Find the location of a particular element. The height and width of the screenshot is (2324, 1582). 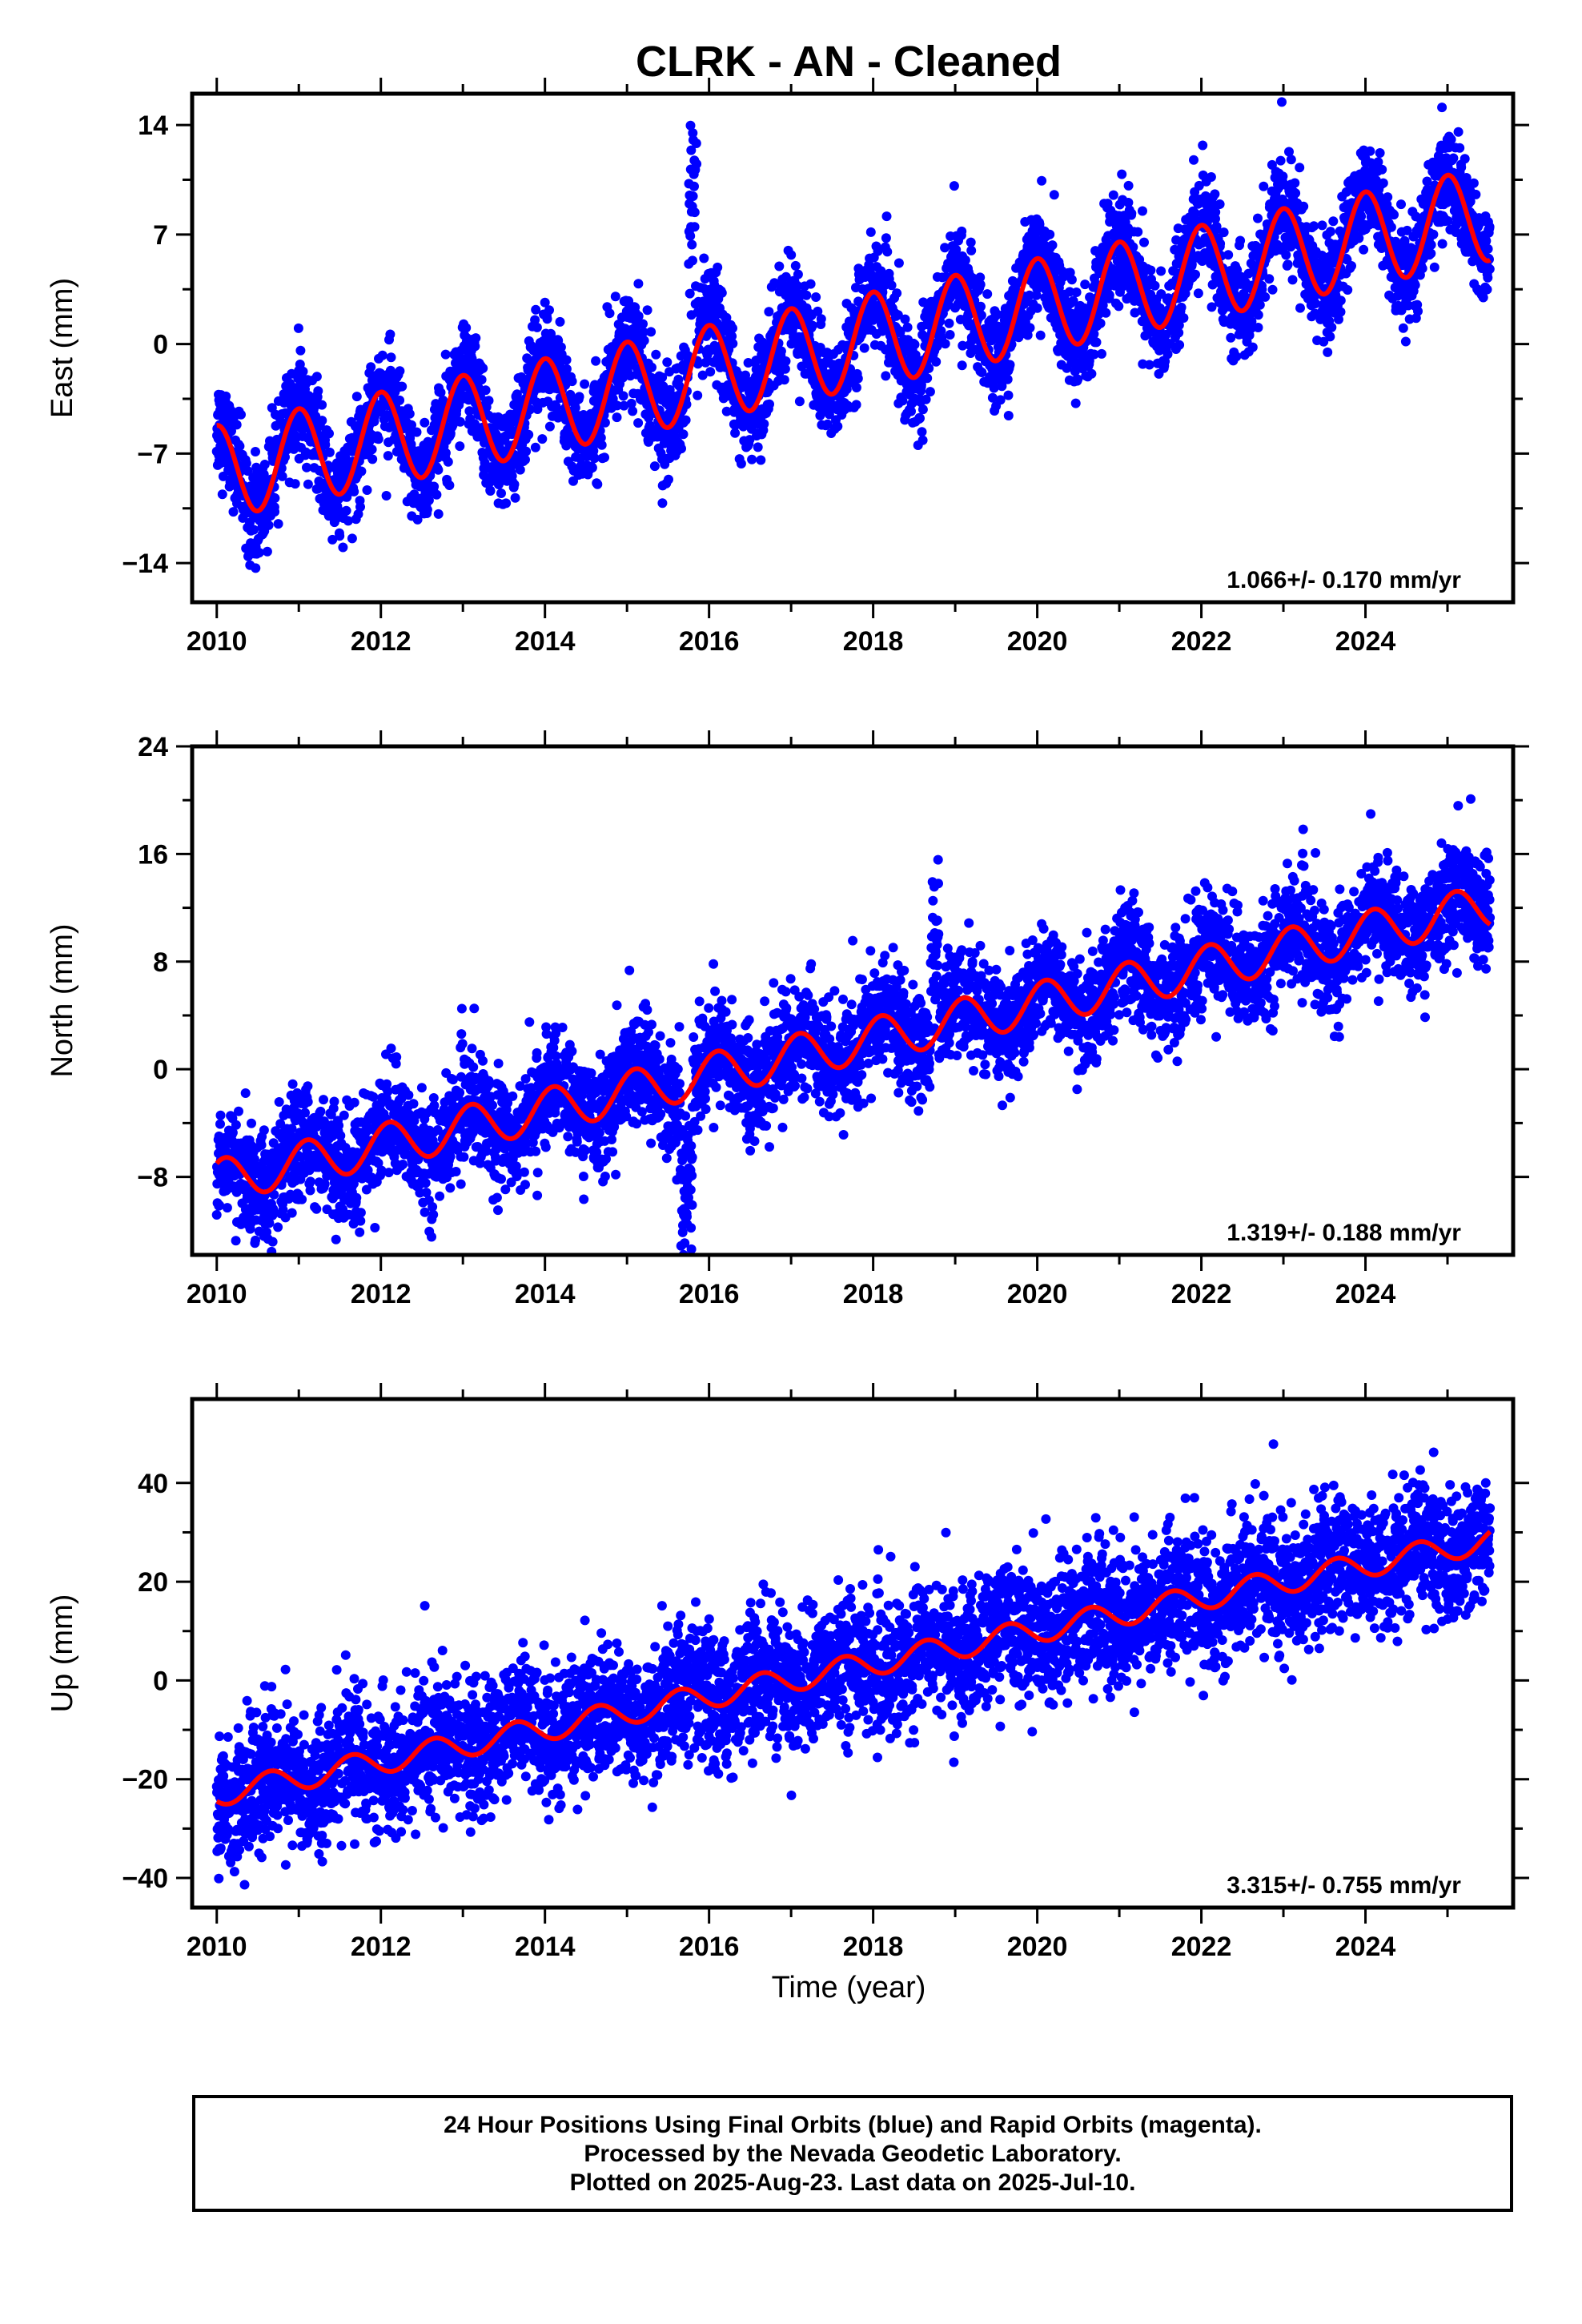

chart-title: CLRK - AN - Cleaned is located at coordinates (849, 62).